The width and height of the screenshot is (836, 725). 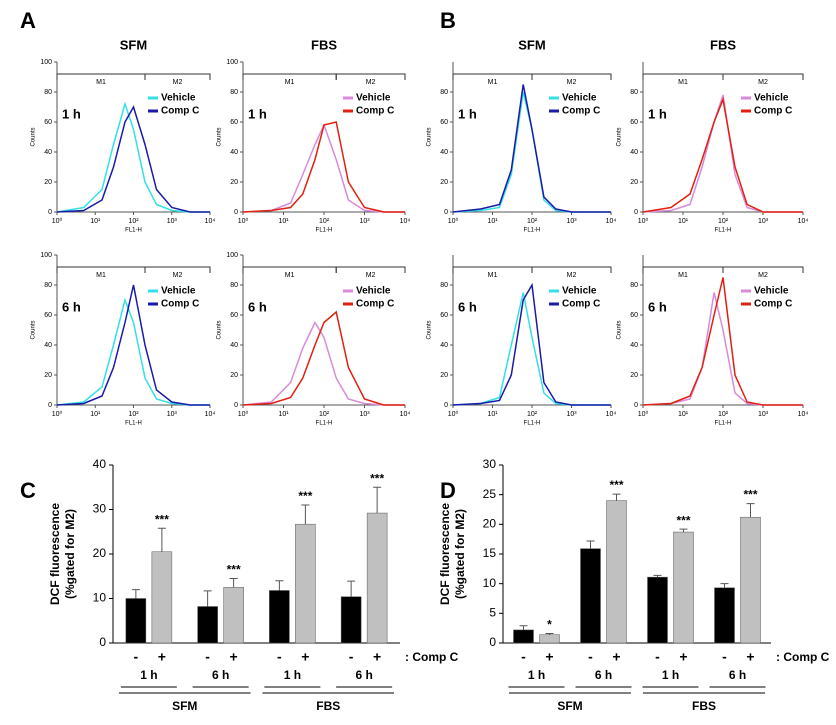 What do you see at coordinates (46, 255) in the screenshot?
I see `y-tick-label: 100` at bounding box center [46, 255].